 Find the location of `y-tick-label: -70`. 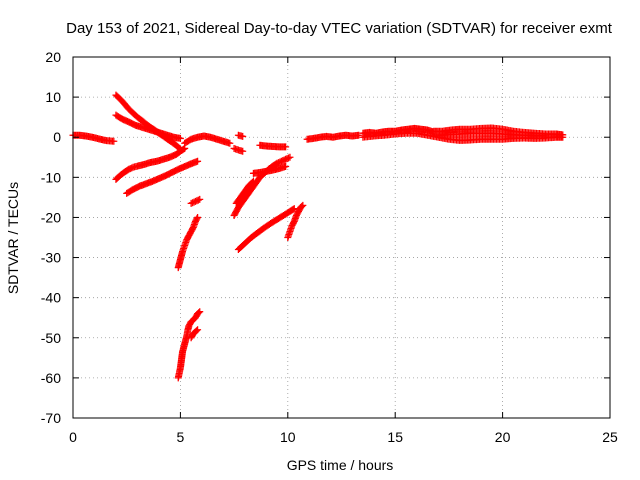

y-tick-label: -70 is located at coordinates (51, 418).